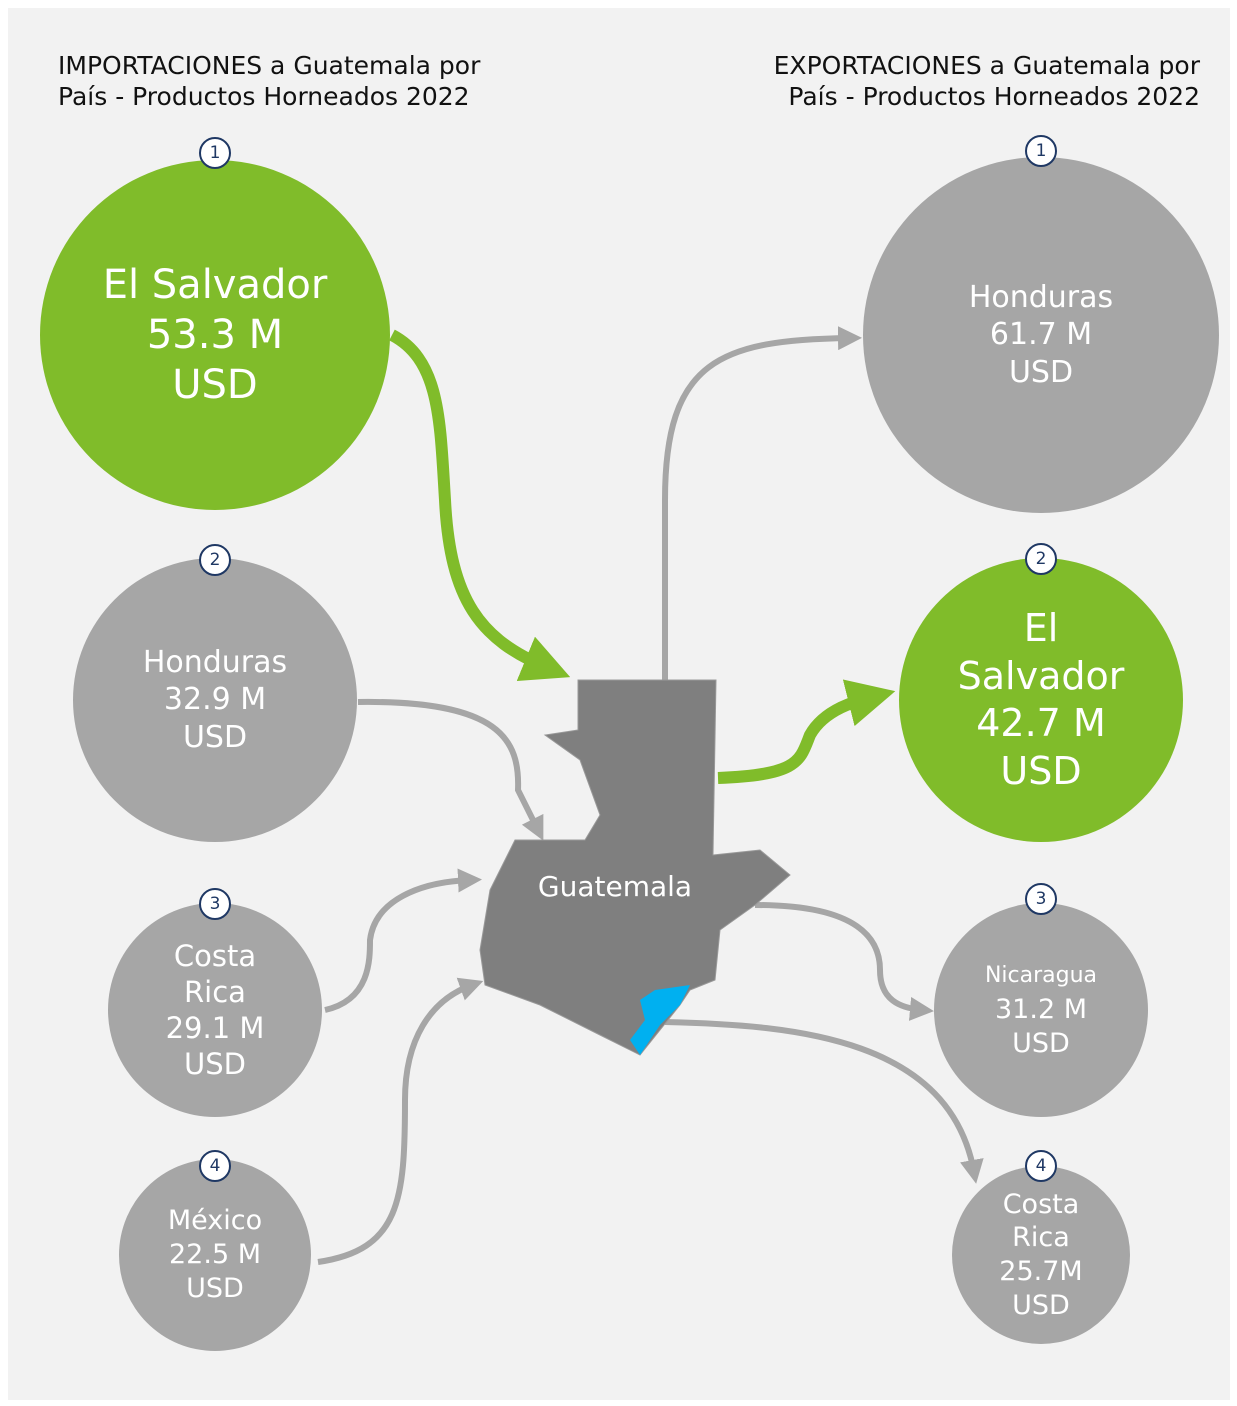 This screenshot has width=1237, height=1406. What do you see at coordinates (642, 556) in the screenshot?
I see `green-arrows` at bounding box center [642, 556].